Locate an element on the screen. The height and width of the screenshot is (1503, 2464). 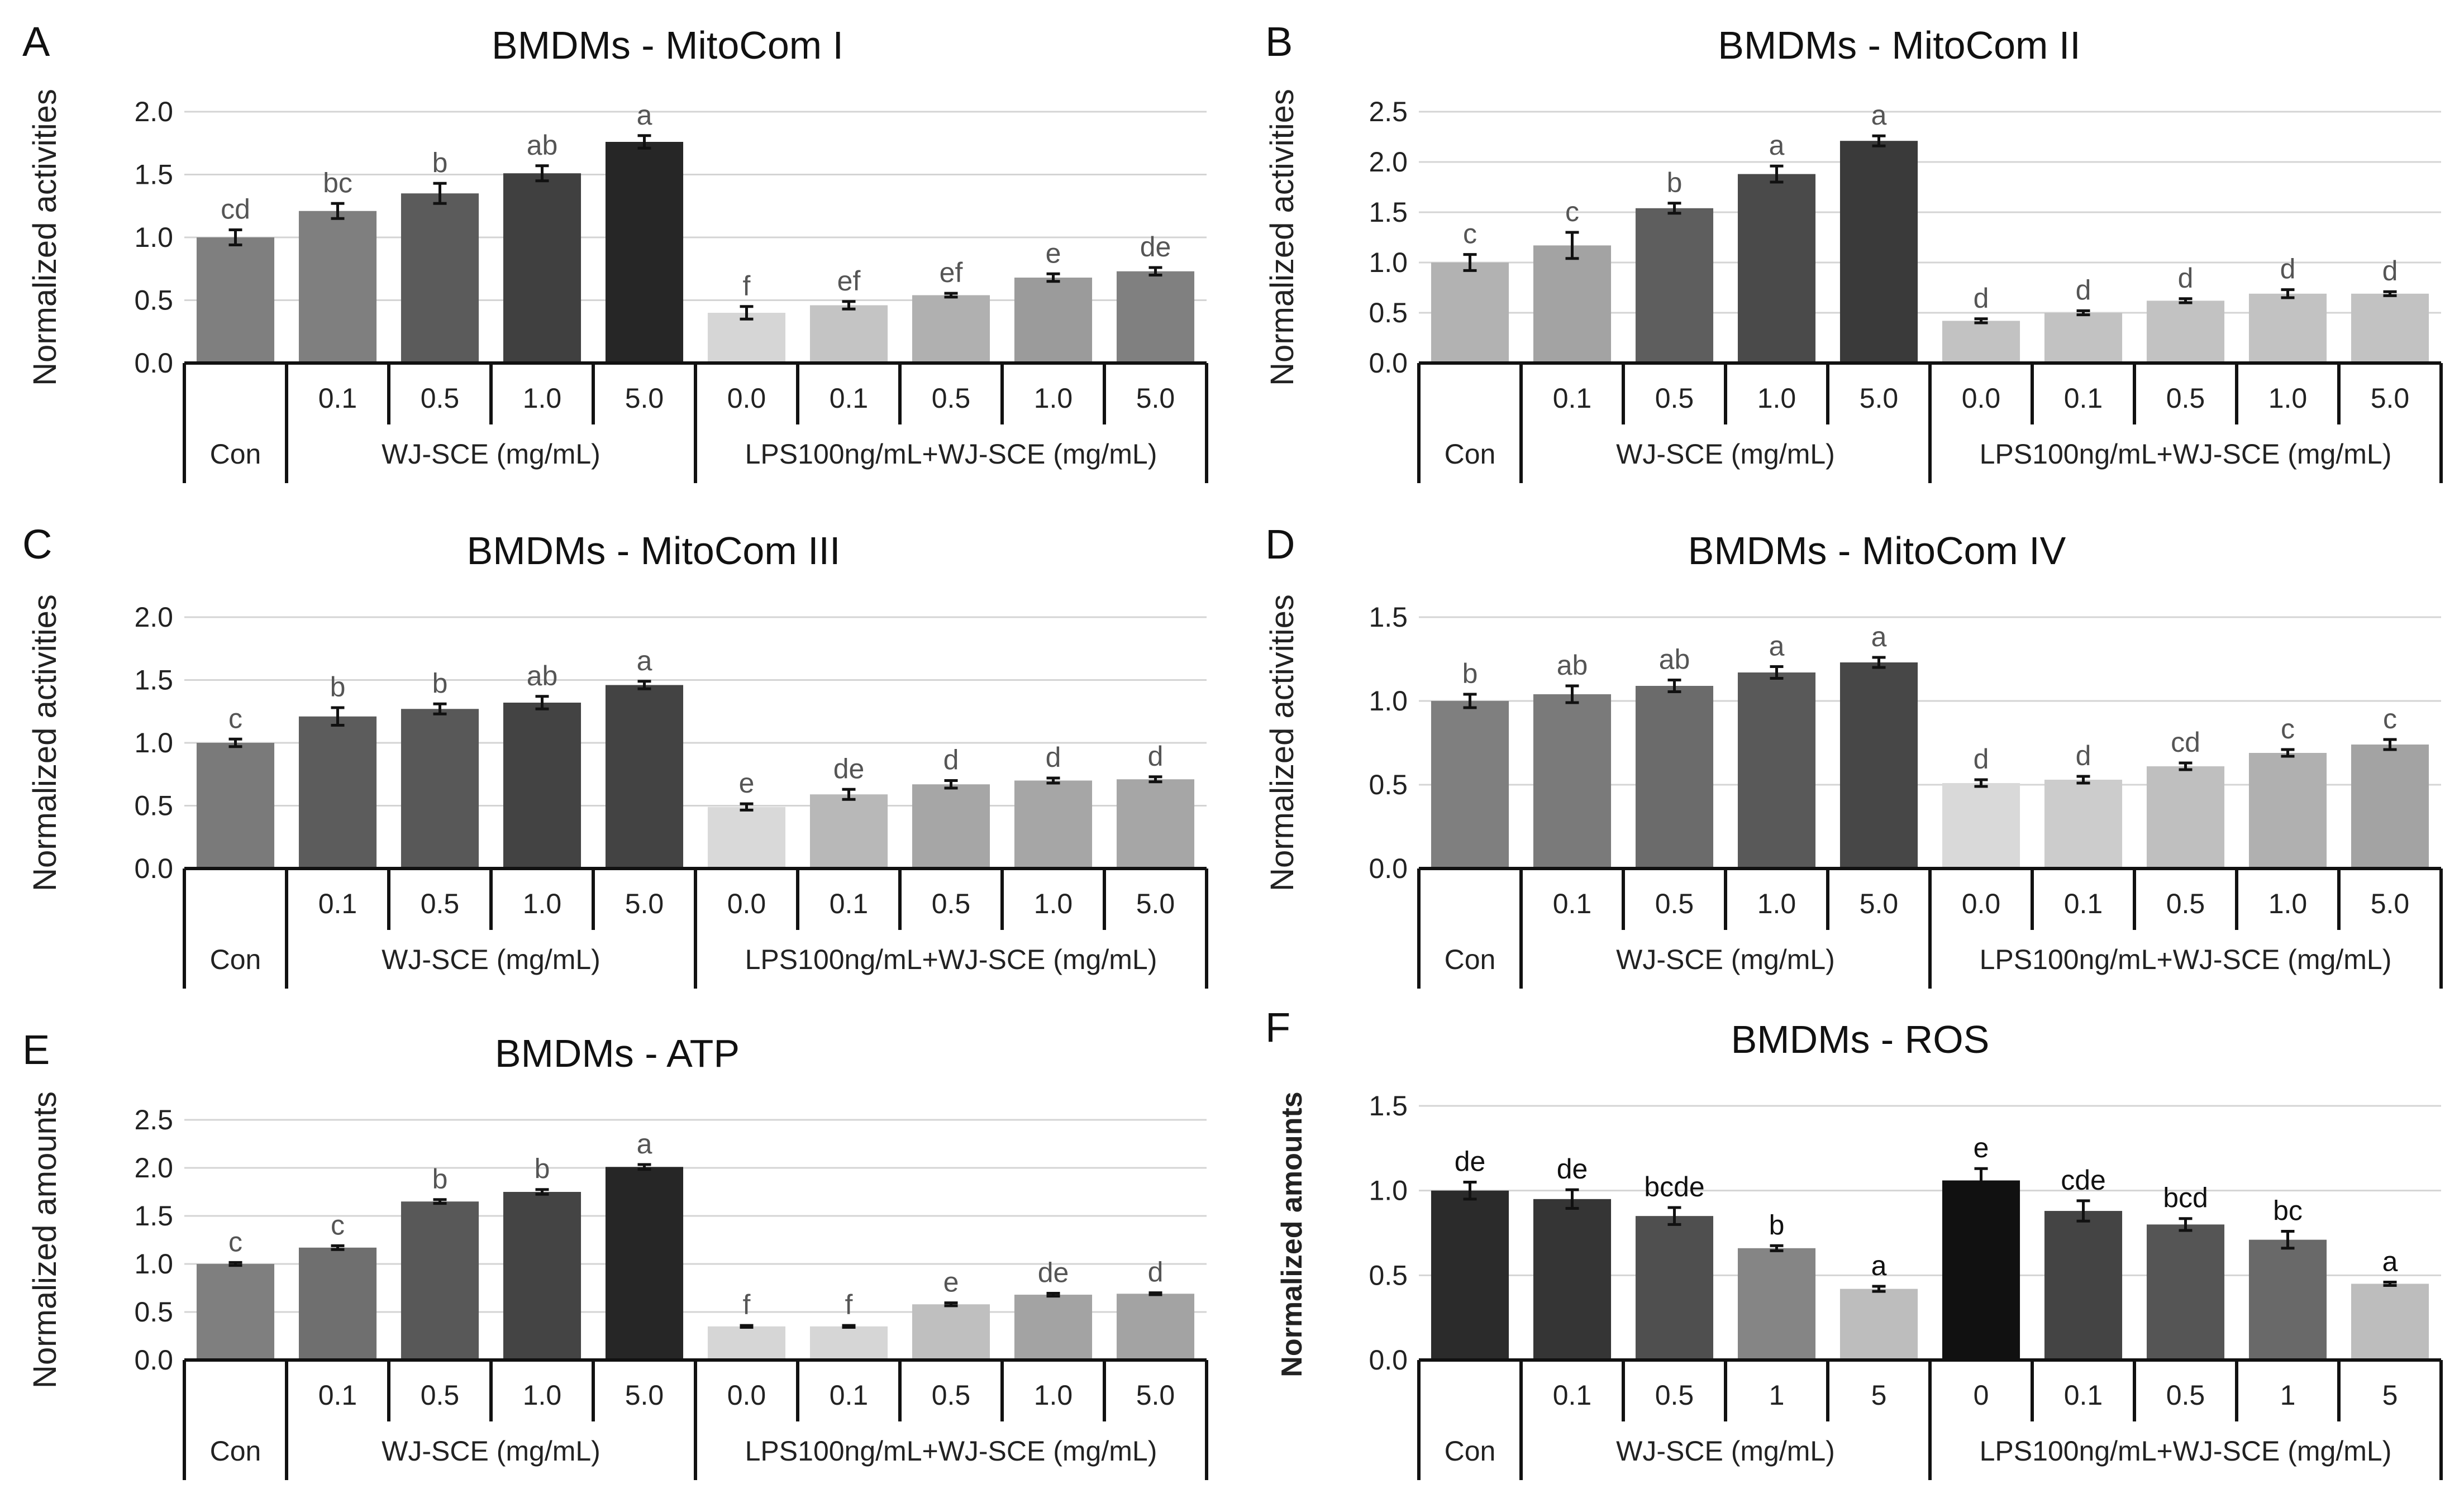
chart-title: BMDMs - MitoCom I is located at coordinates (667, 45).